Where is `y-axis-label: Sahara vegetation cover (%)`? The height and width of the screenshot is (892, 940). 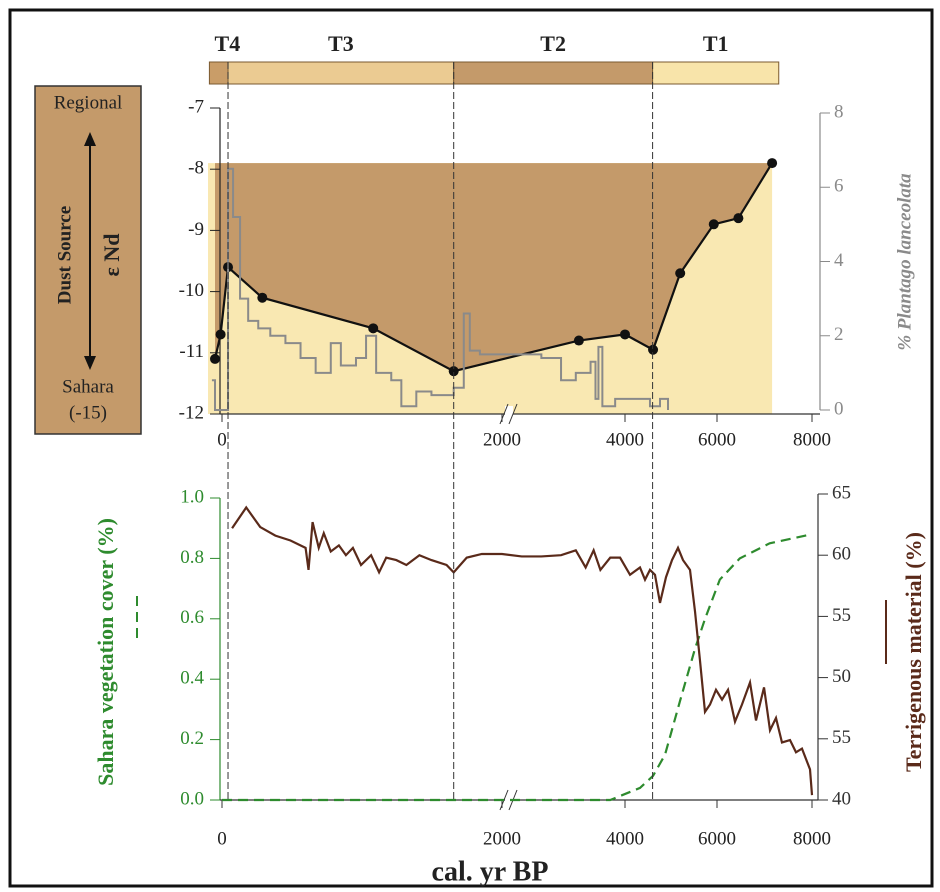 y-axis-label: Sahara vegetation cover (%) is located at coordinates (105, 652).